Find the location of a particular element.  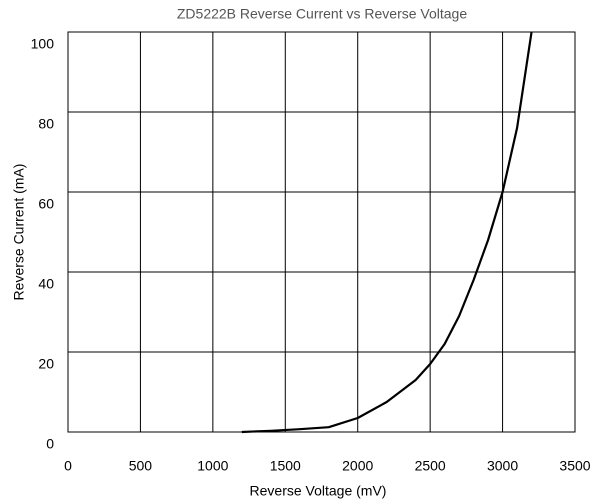

x-tick-label: 3000 is located at coordinates (502, 466).